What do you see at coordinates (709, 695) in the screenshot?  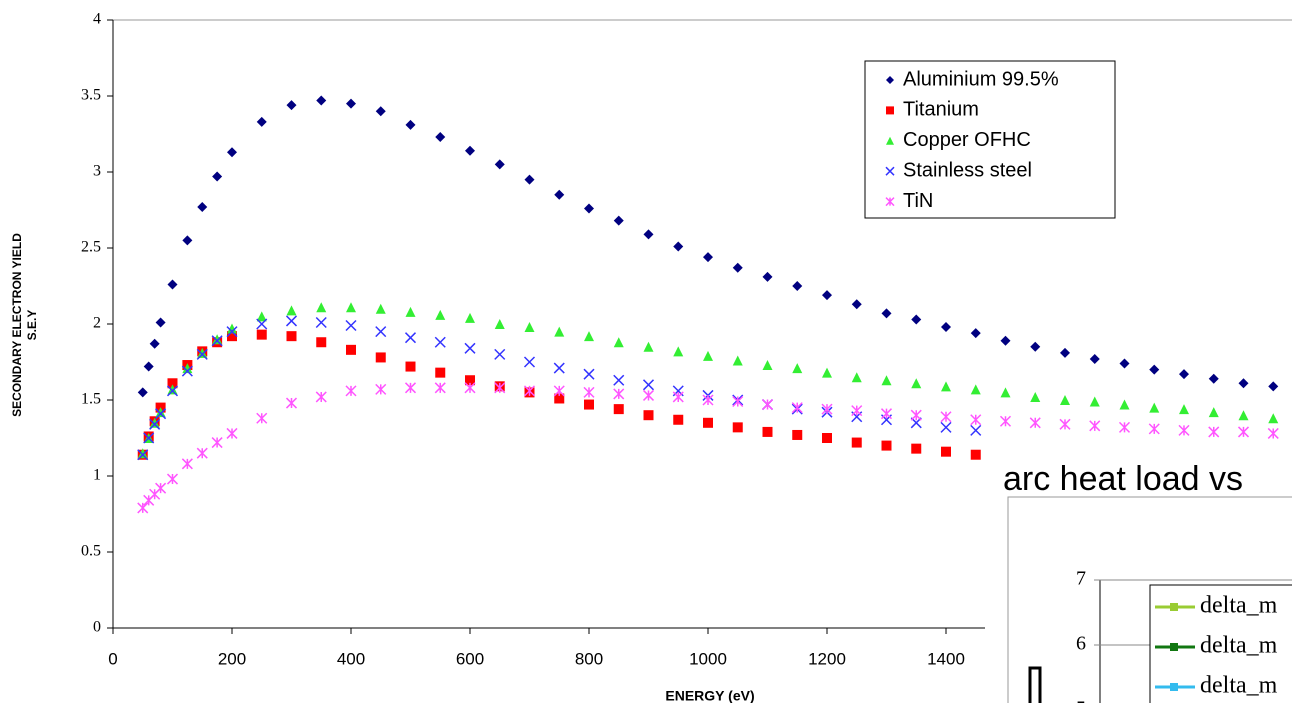 I see `x-axis-label: ENERGY (eV)` at bounding box center [709, 695].